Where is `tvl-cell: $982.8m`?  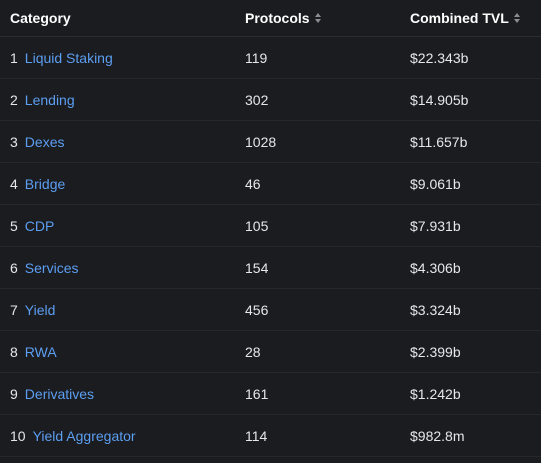
tvl-cell: $982.8m is located at coordinates (437, 435).